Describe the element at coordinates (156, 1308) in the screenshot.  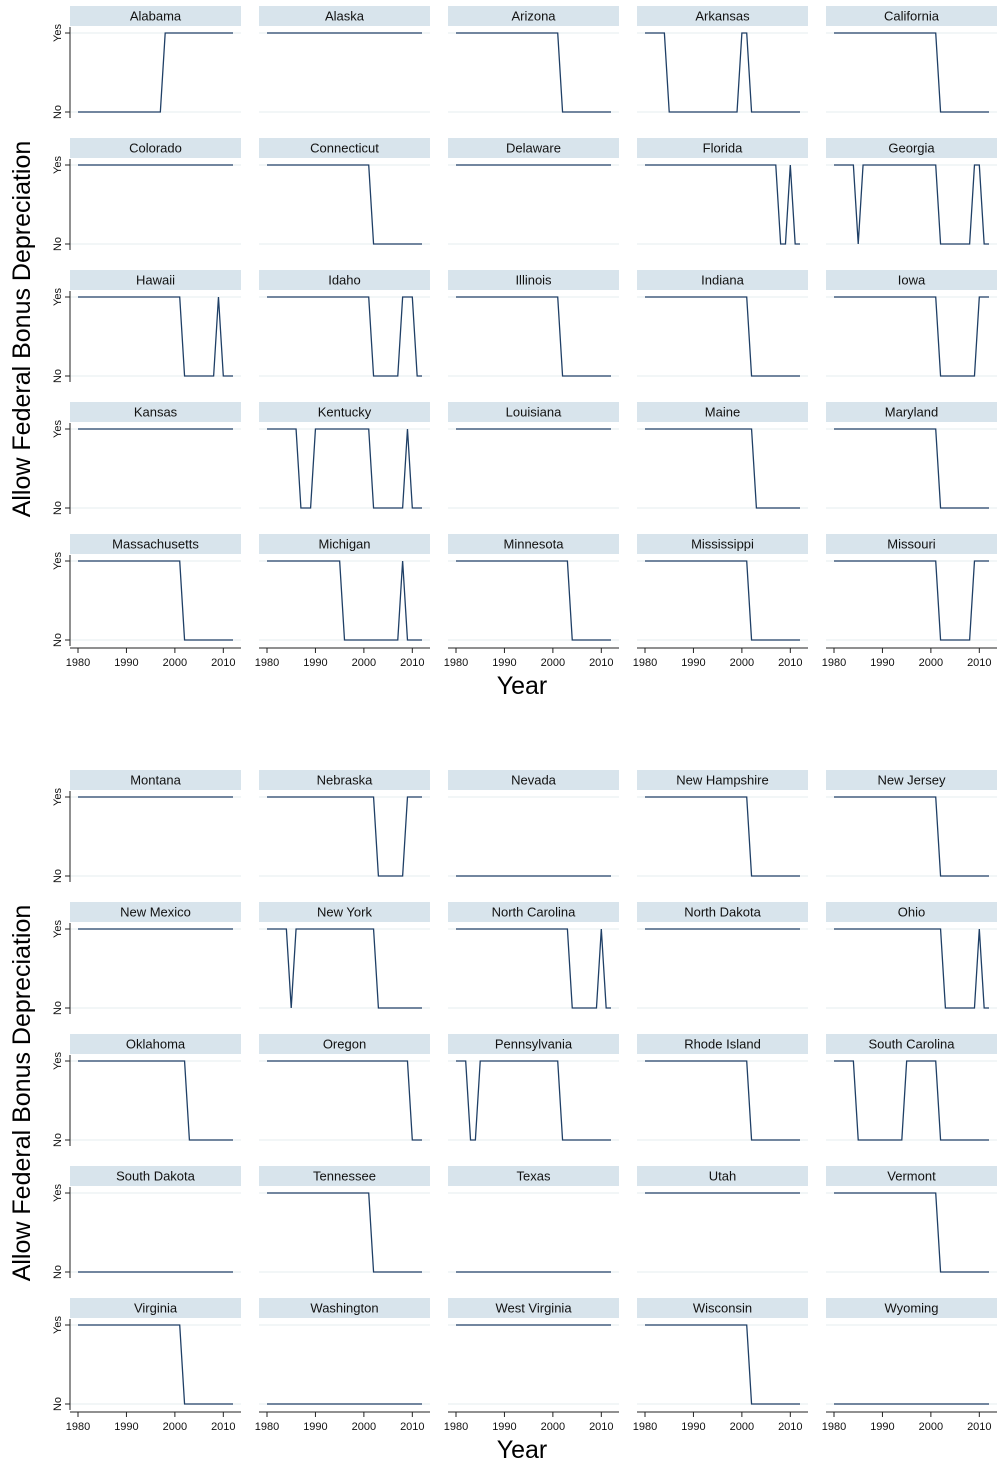
I see `panel-title-virginia: Virginia` at that location.